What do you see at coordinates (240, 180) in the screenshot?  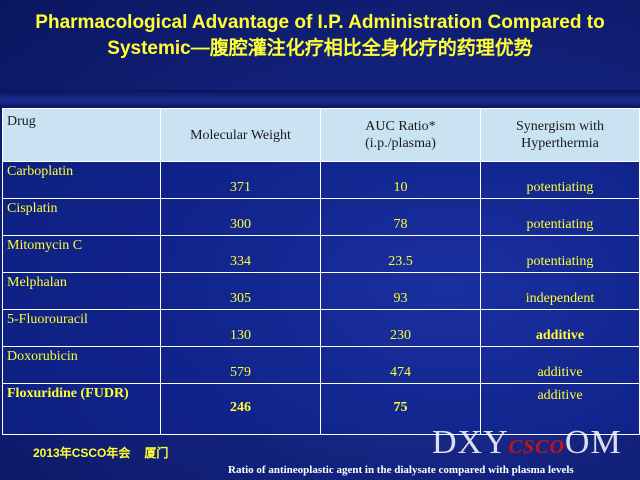 I see `cell-molecular-weight: 371` at bounding box center [240, 180].